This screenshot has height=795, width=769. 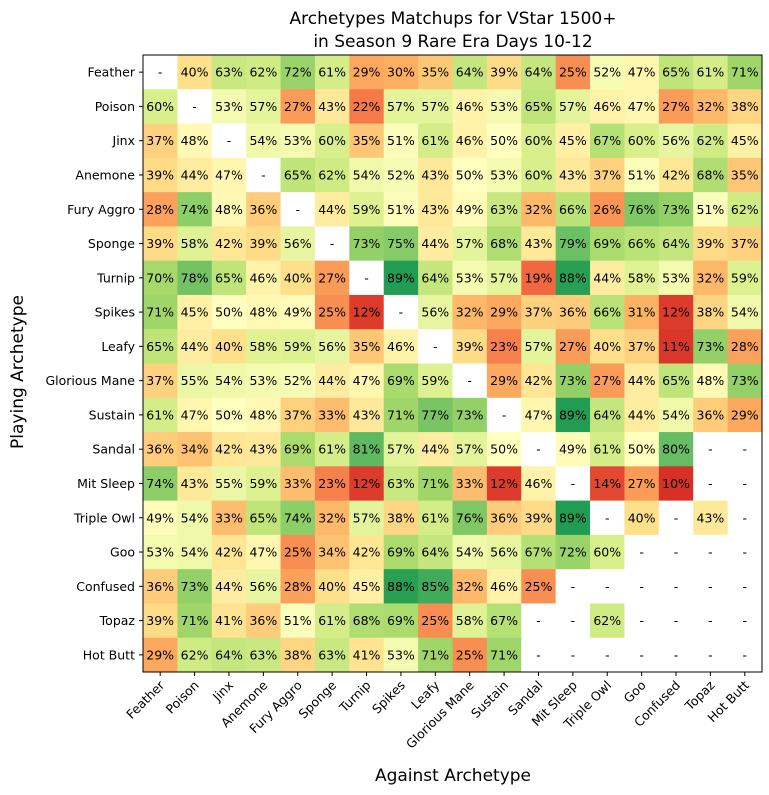 What do you see at coordinates (676, 312) in the screenshot?
I see `heatmap-cell-label: 12%` at bounding box center [676, 312].